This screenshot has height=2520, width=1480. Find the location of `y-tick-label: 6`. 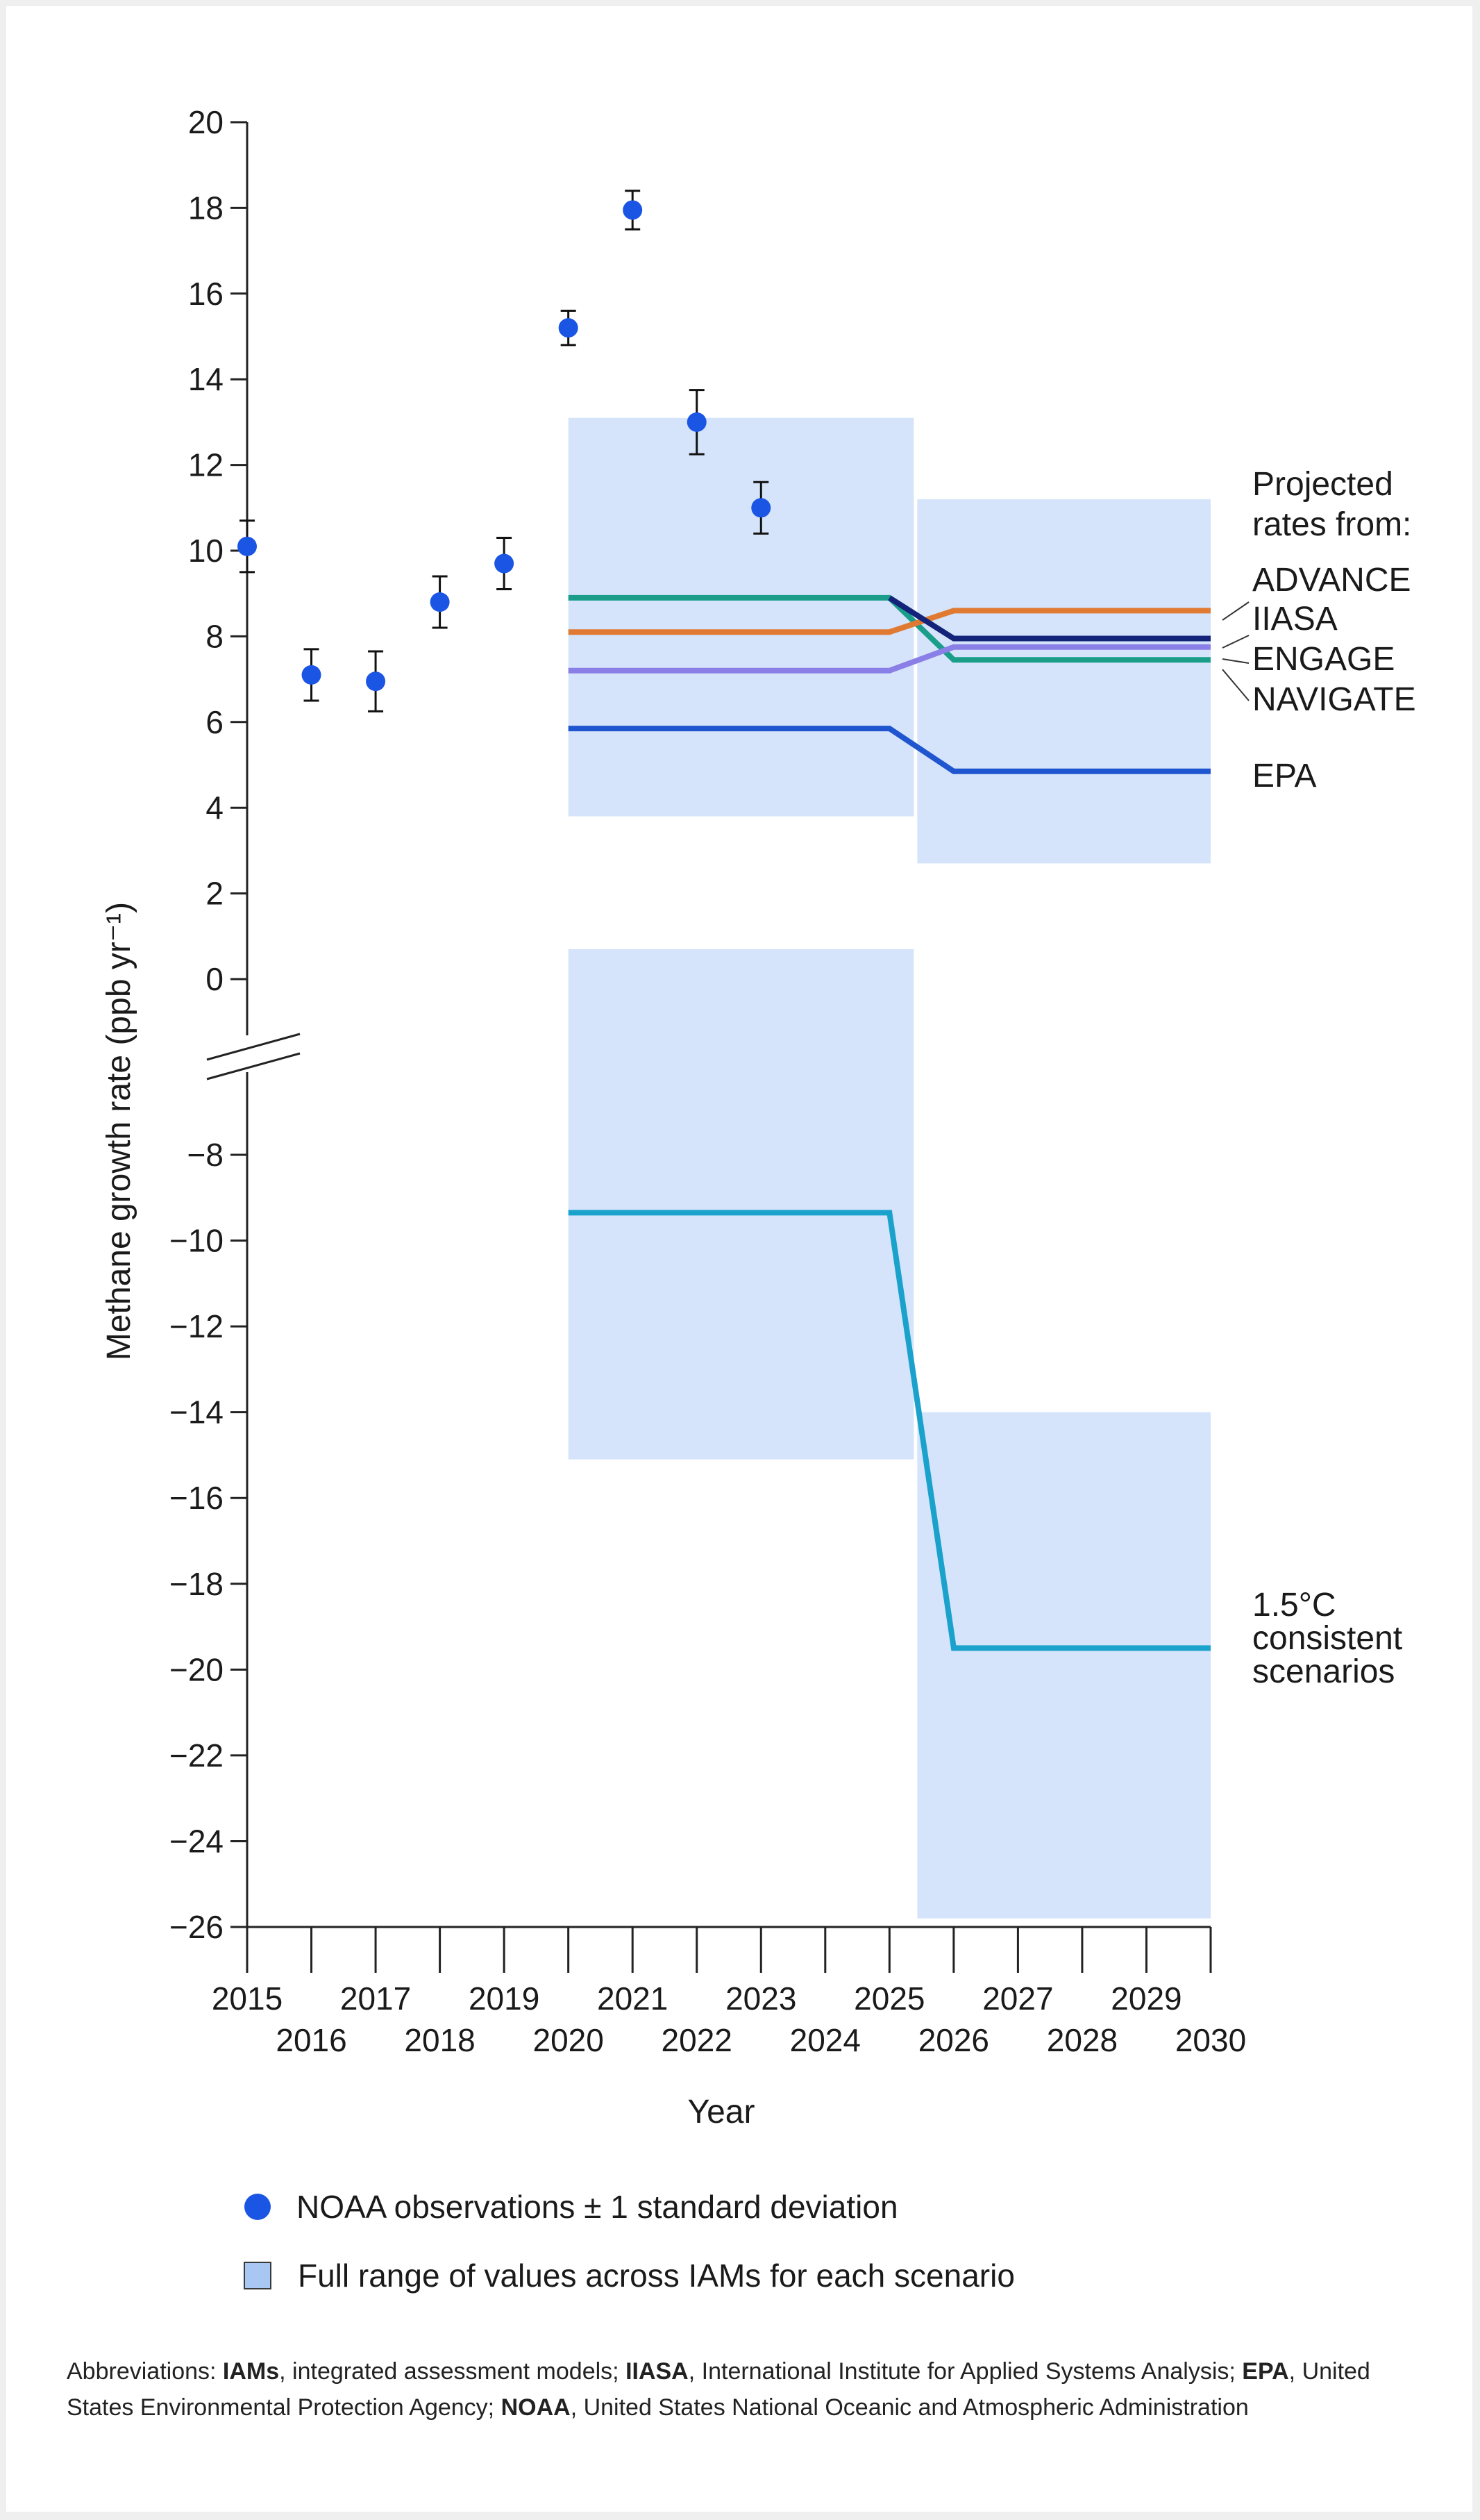

y-tick-label: 6 is located at coordinates (214, 722).